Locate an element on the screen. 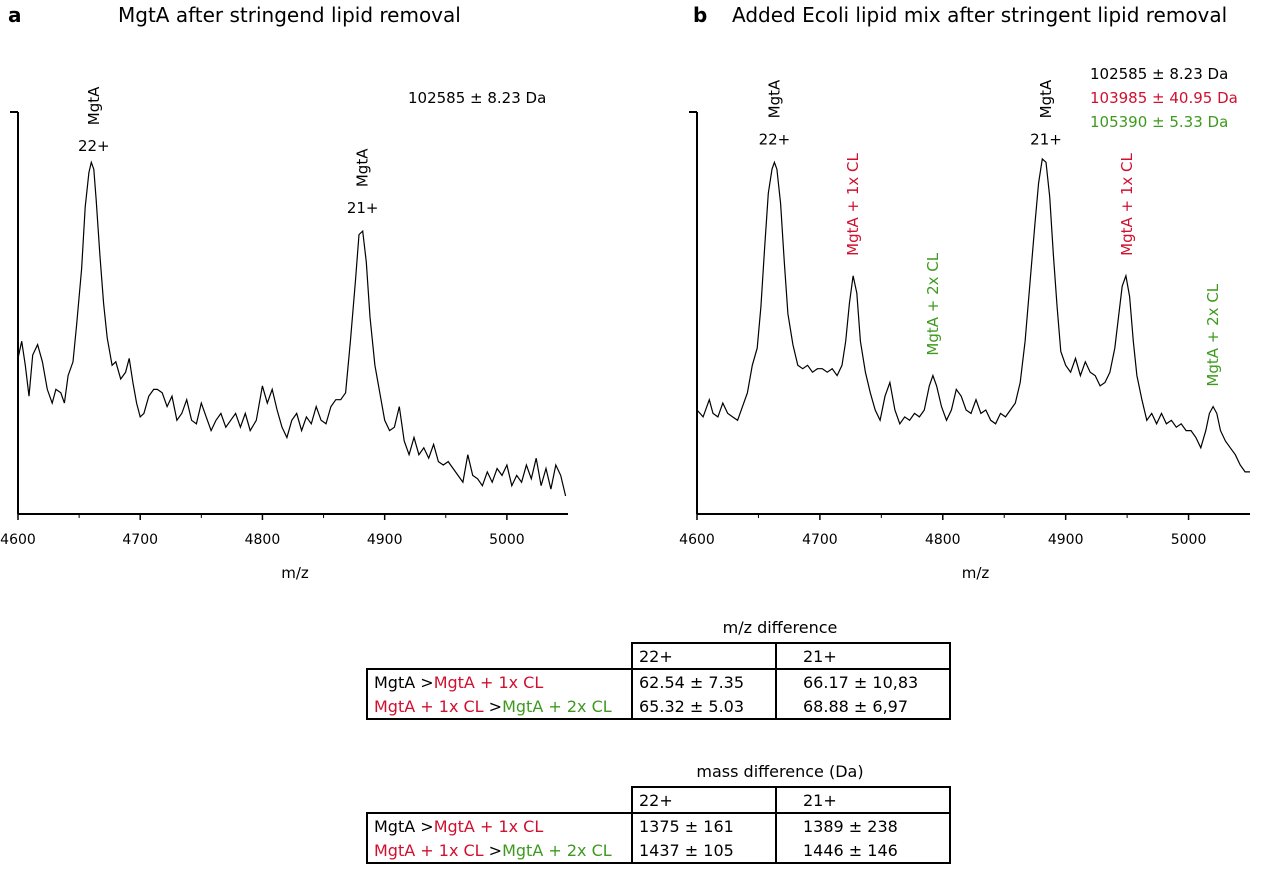 Image resolution: width=1280 pixels, height=886 pixels. cell-21: 1389 ± 238 is located at coordinates (863, 825).